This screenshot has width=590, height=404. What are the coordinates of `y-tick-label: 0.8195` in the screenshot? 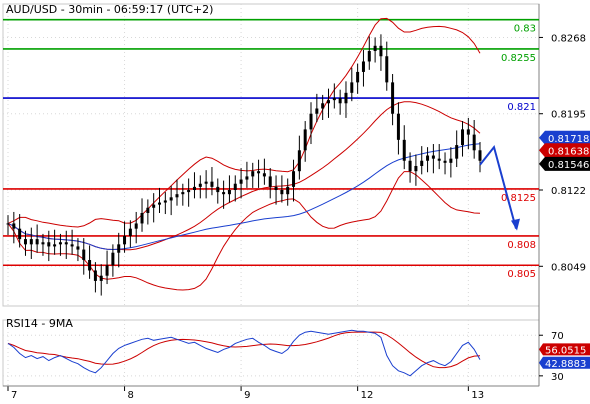 It's located at (568, 115).